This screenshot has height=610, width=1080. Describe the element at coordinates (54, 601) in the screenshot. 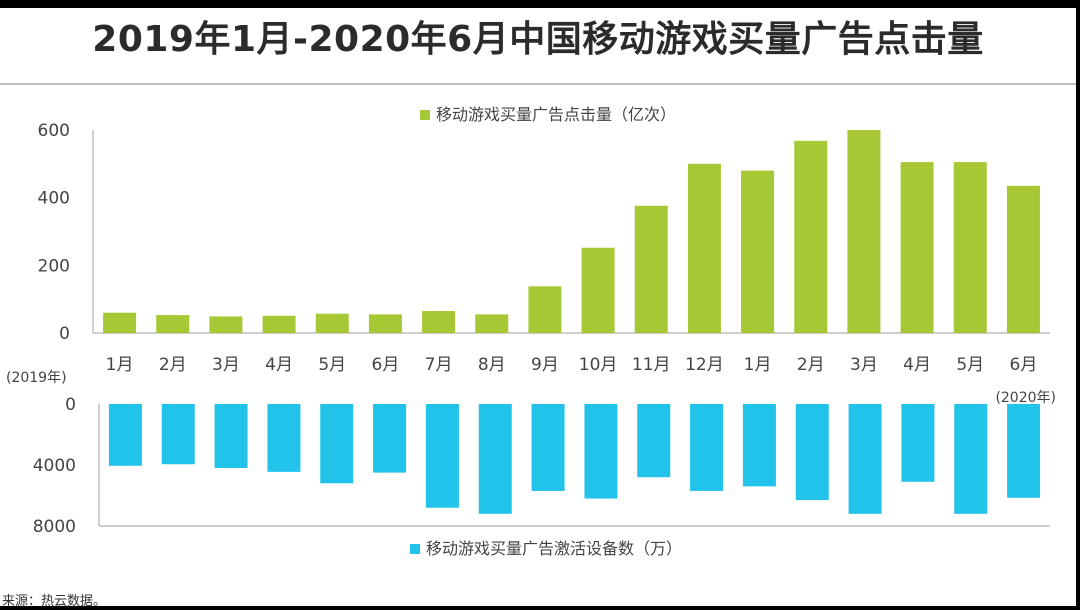

I see `source-note: 来源：热云数据。` at that location.